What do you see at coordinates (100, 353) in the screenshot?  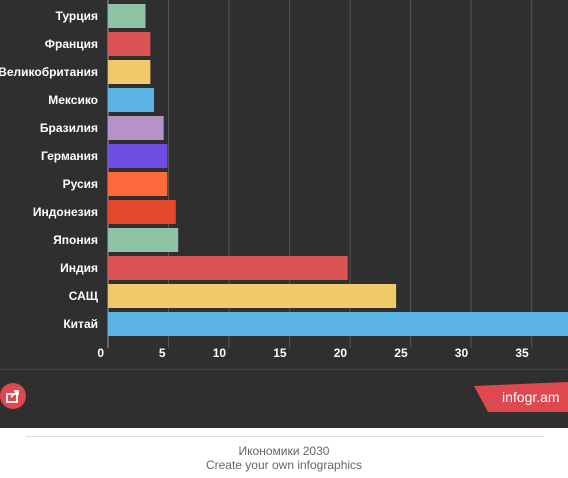 I see `x-tick-label: 0` at bounding box center [100, 353].